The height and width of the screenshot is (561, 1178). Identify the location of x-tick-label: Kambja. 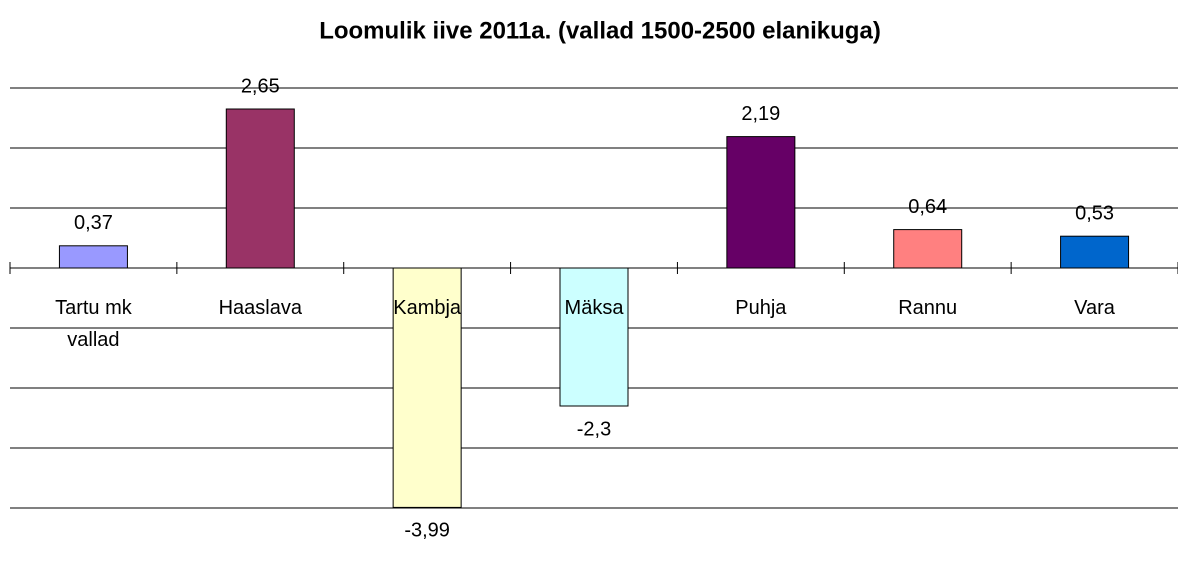
(427, 308).